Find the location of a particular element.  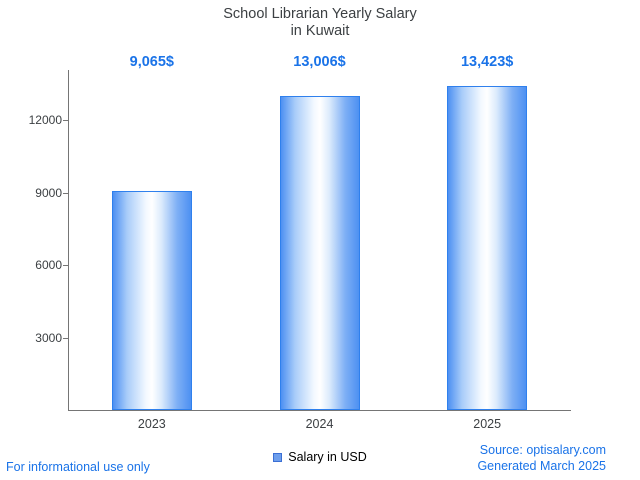

chart-legend: Salary in USD is located at coordinates (320, 457).